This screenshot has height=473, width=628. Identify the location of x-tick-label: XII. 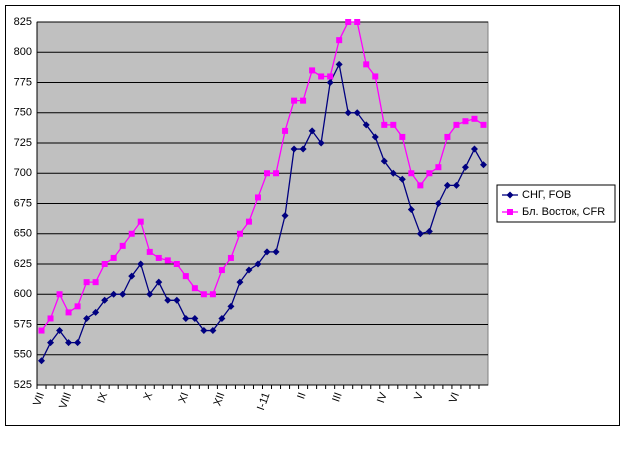
(220, 399).